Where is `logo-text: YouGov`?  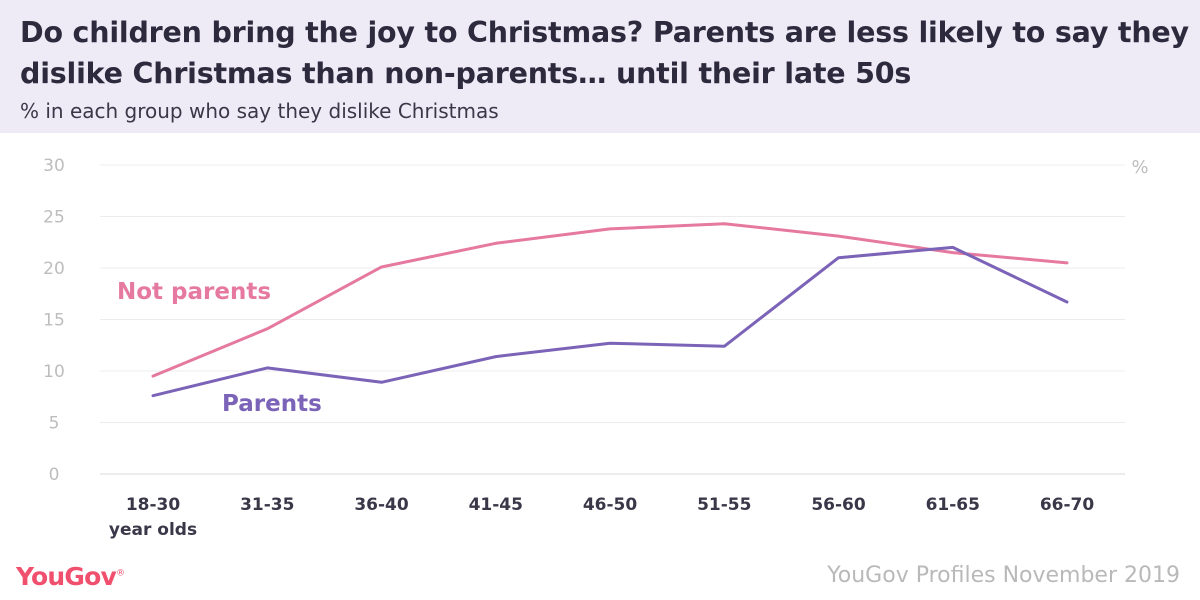 logo-text: YouGov is located at coordinates (66, 576).